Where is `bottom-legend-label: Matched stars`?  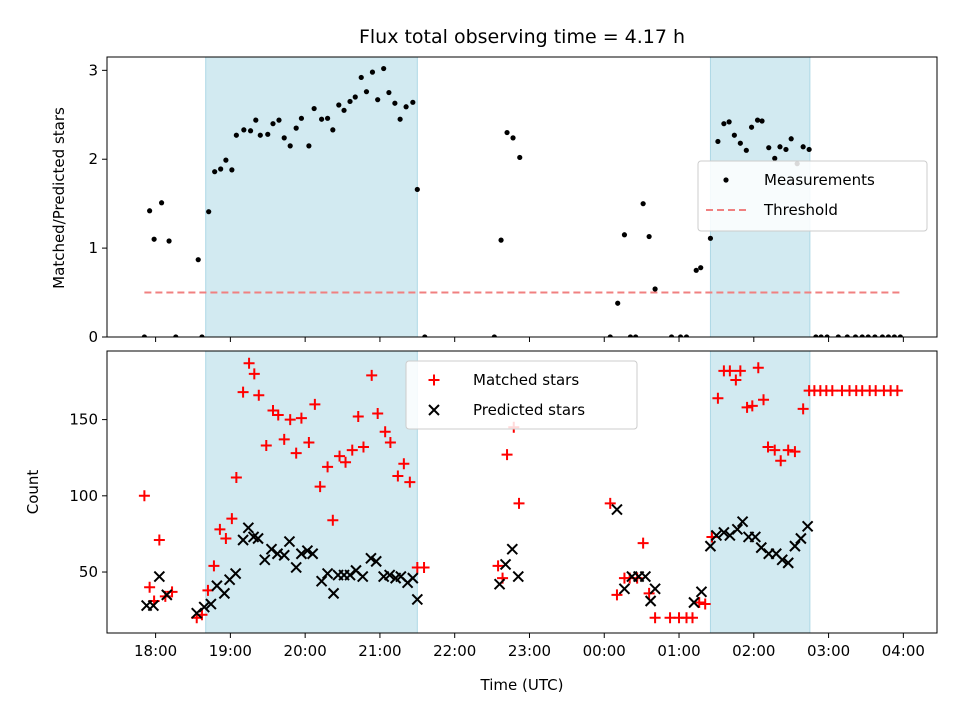
bottom-legend-label: Matched stars is located at coordinates (526, 380).